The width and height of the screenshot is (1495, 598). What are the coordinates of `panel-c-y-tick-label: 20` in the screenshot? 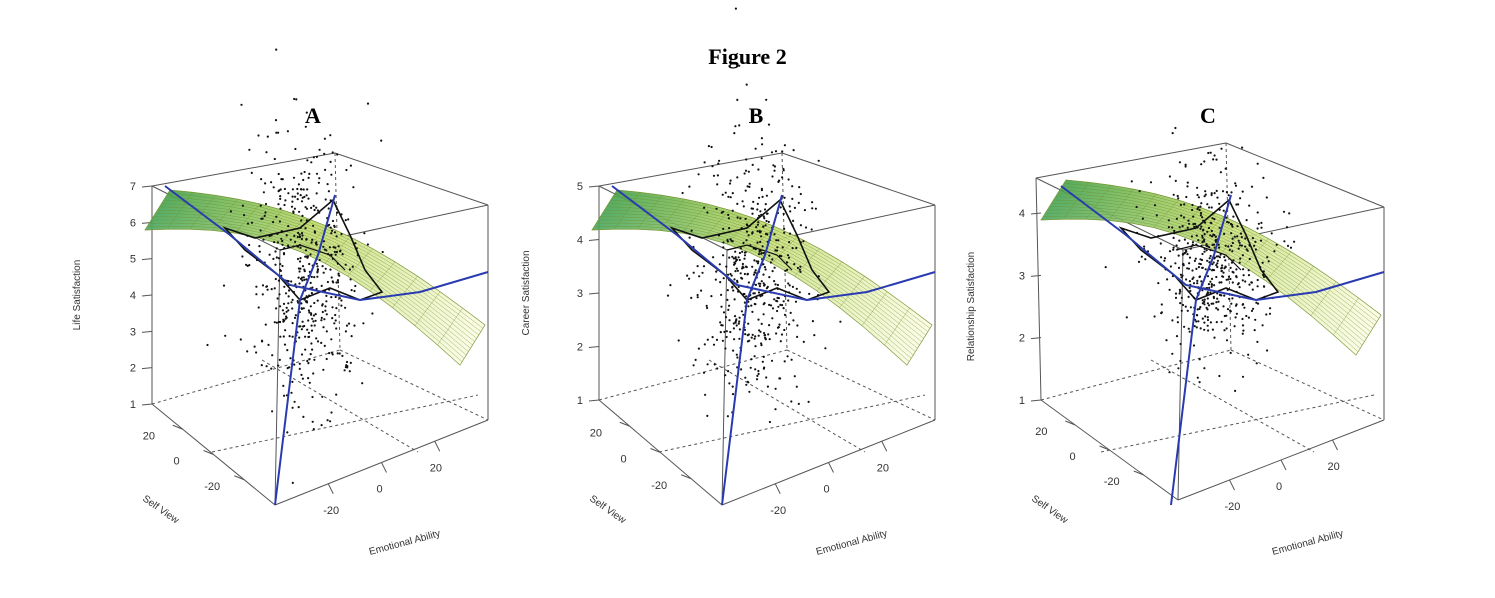 It's located at (1041, 432).